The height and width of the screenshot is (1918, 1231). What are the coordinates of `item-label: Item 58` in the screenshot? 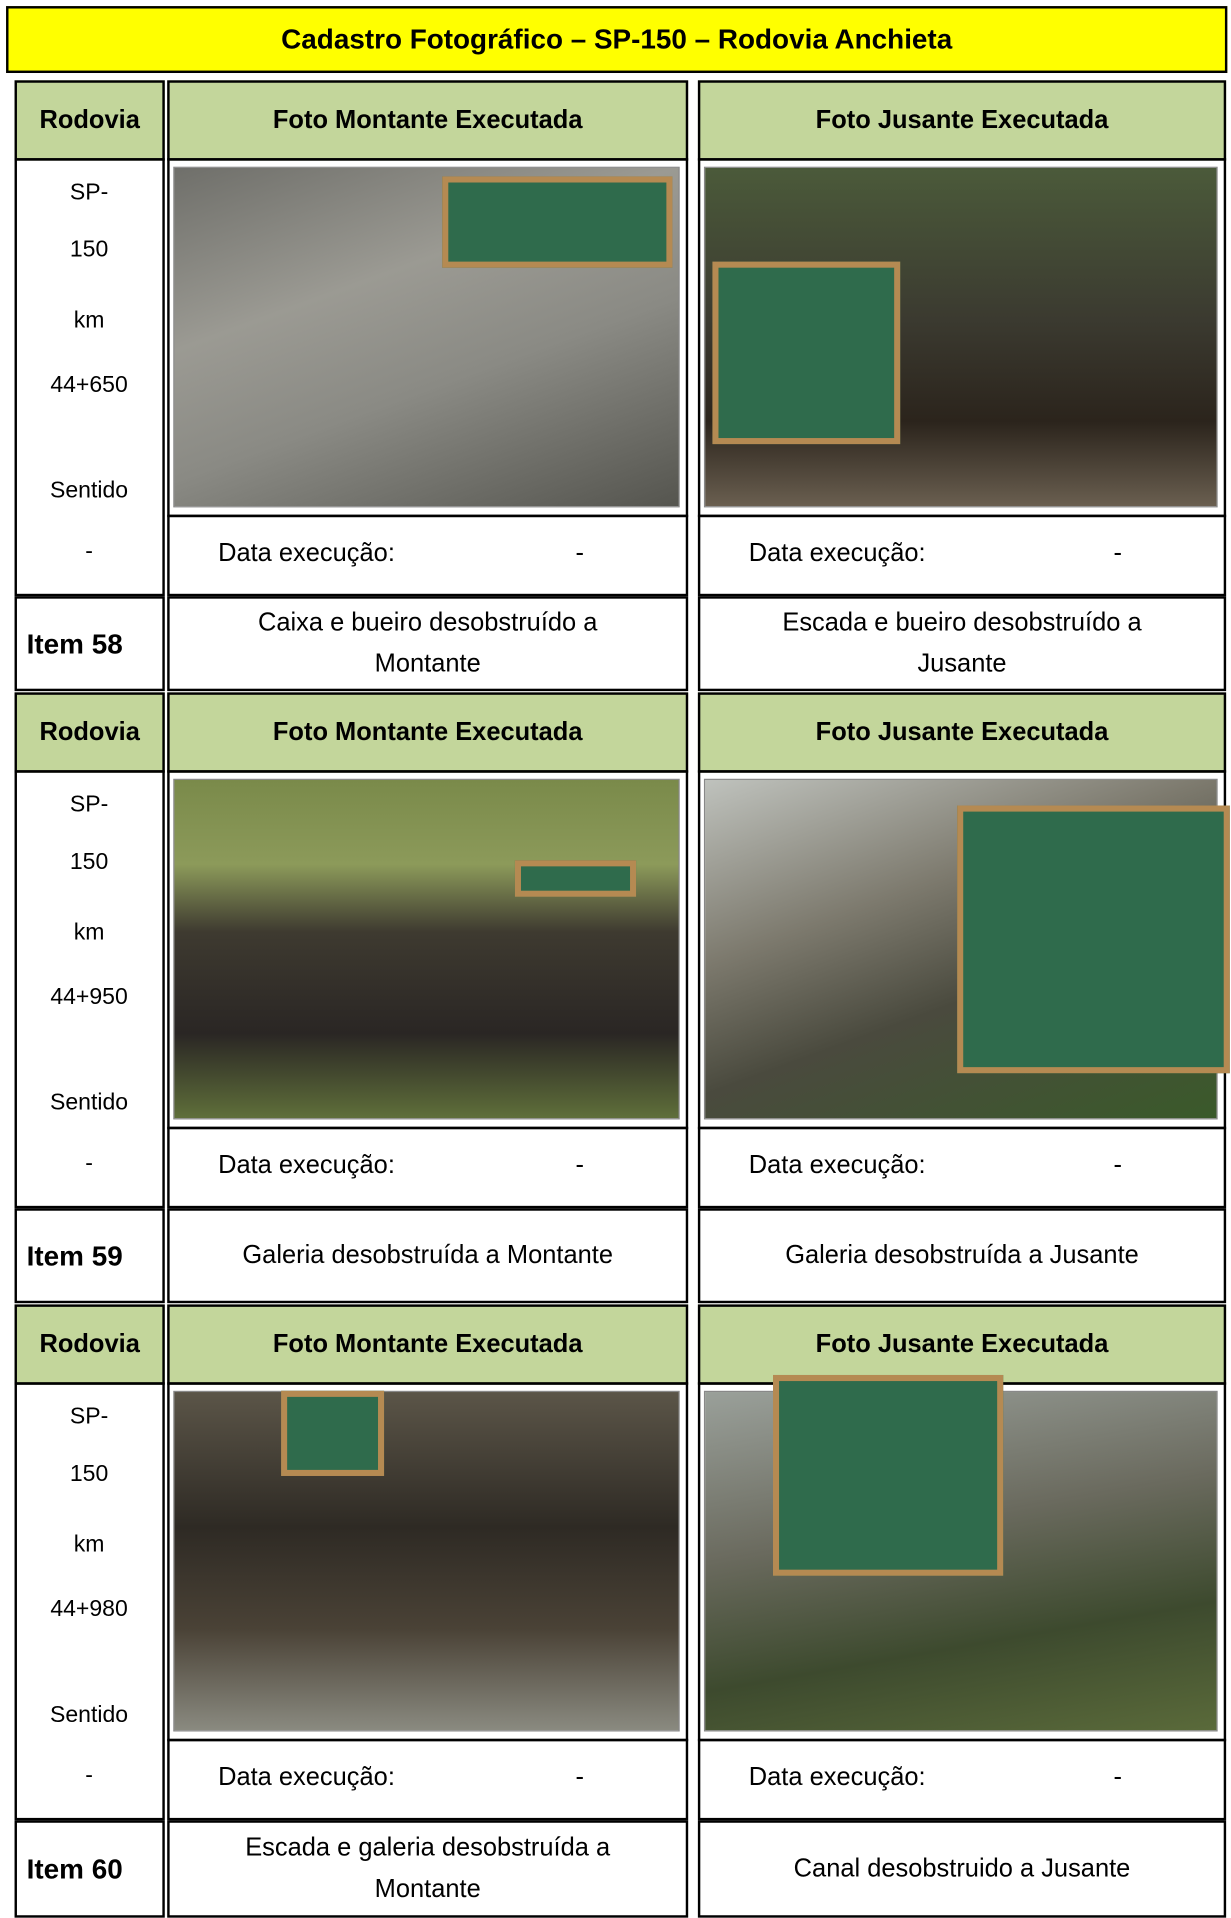 It's located at (89, 644).